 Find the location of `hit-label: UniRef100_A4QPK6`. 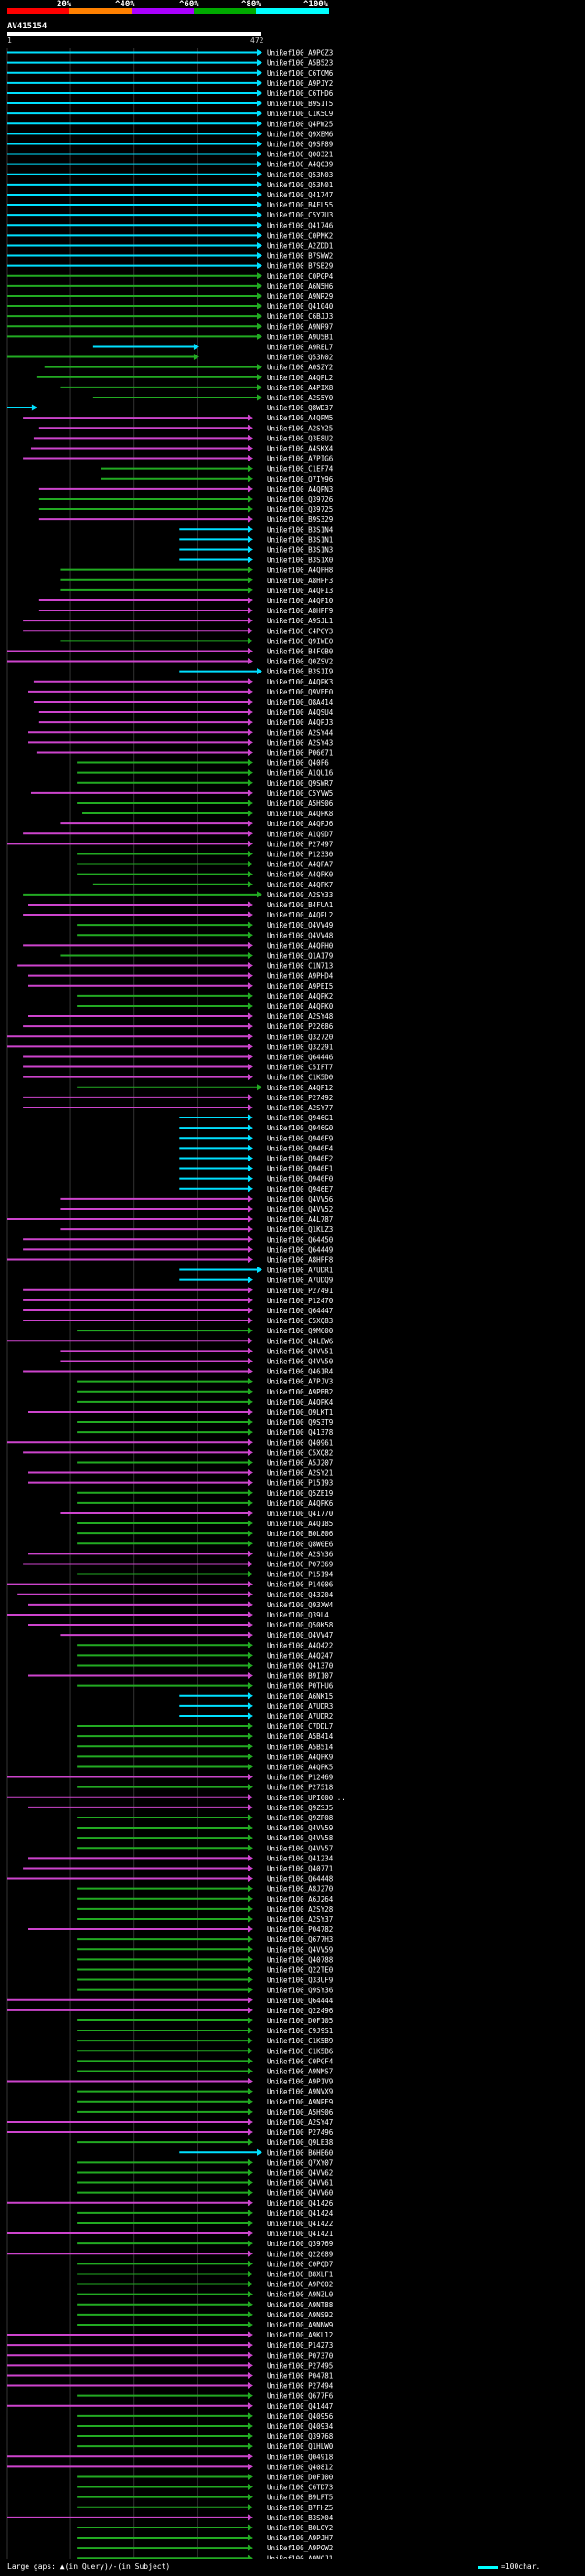

hit-label: UniRef100_A4QPK6 is located at coordinates (300, 1504).